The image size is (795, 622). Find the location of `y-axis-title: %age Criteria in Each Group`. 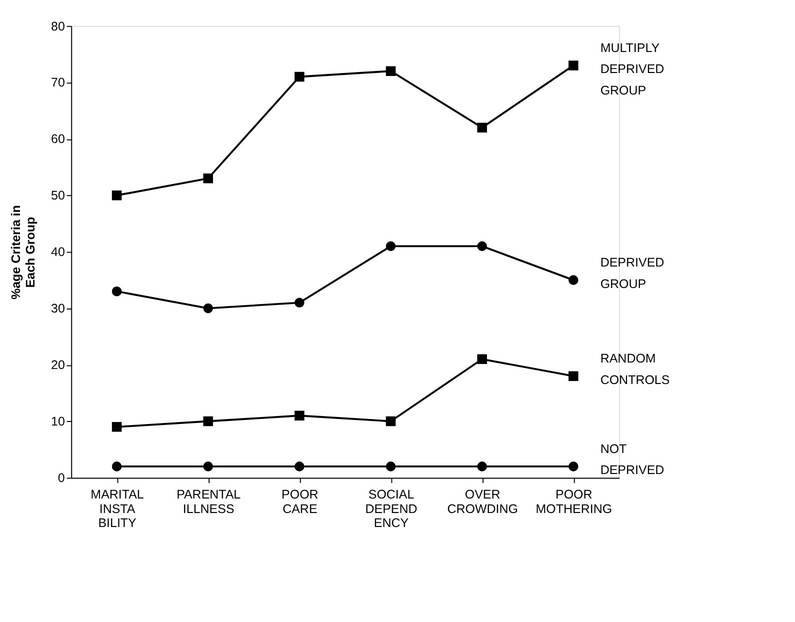

y-axis-title: %age Criteria in Each Group is located at coordinates (23, 252).